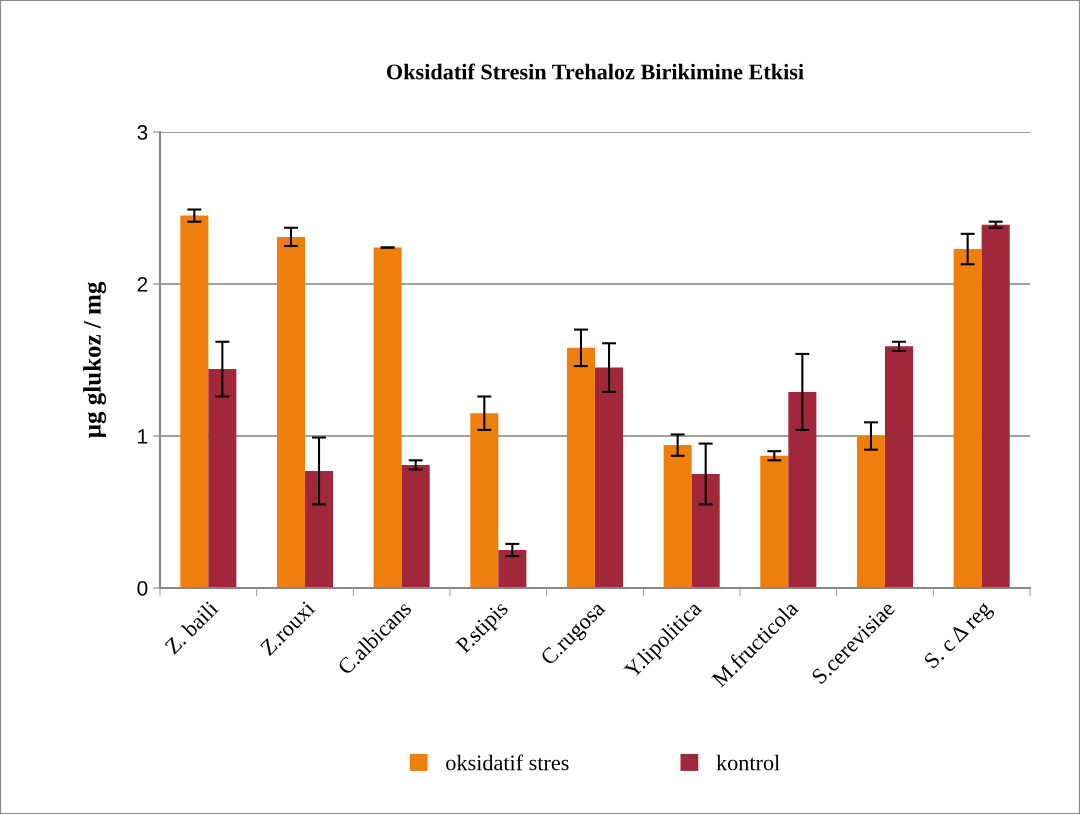 This screenshot has height=814, width=1080. I want to click on y-tick-label: 1, so click(143, 436).